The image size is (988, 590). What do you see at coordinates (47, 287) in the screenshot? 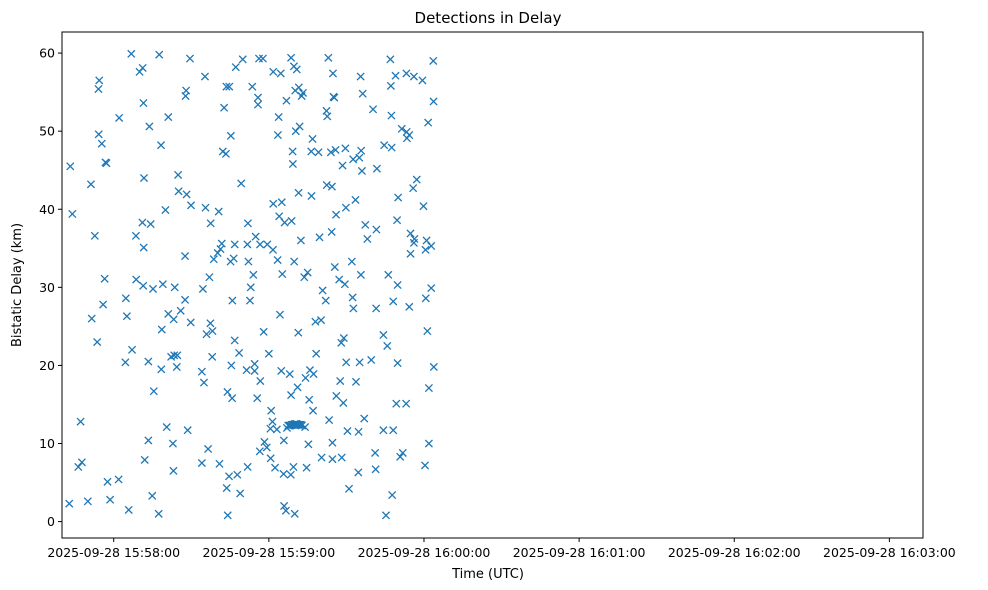
I see `y-tick-label: 30` at bounding box center [47, 287].